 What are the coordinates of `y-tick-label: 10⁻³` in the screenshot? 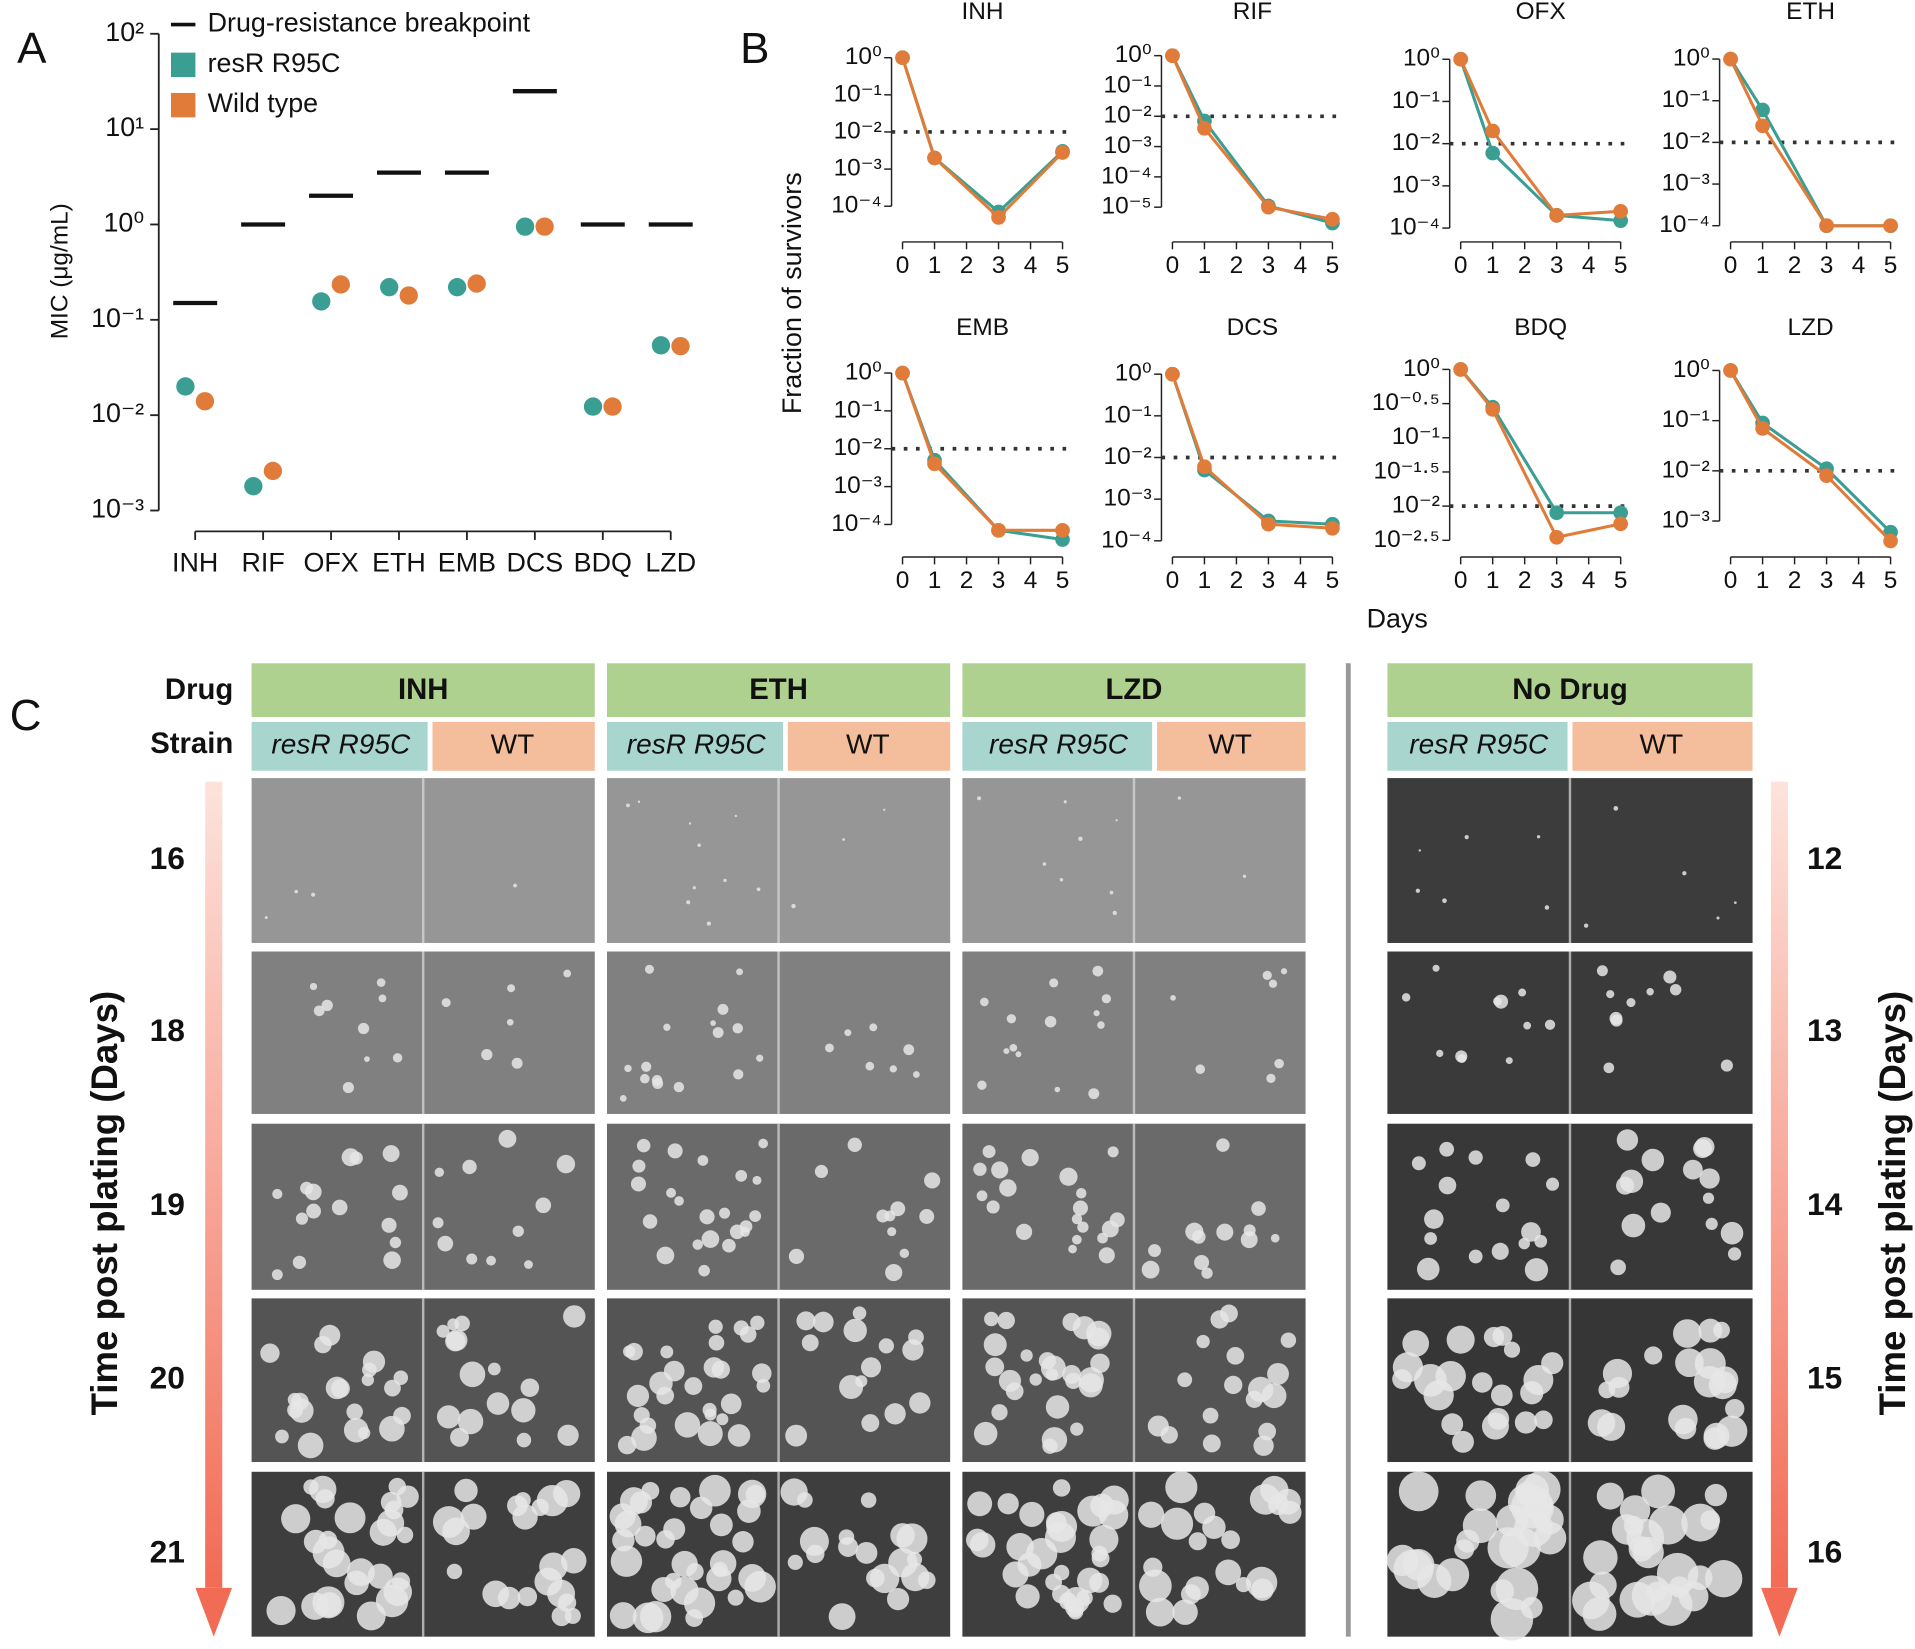 It's located at (1128, 145).